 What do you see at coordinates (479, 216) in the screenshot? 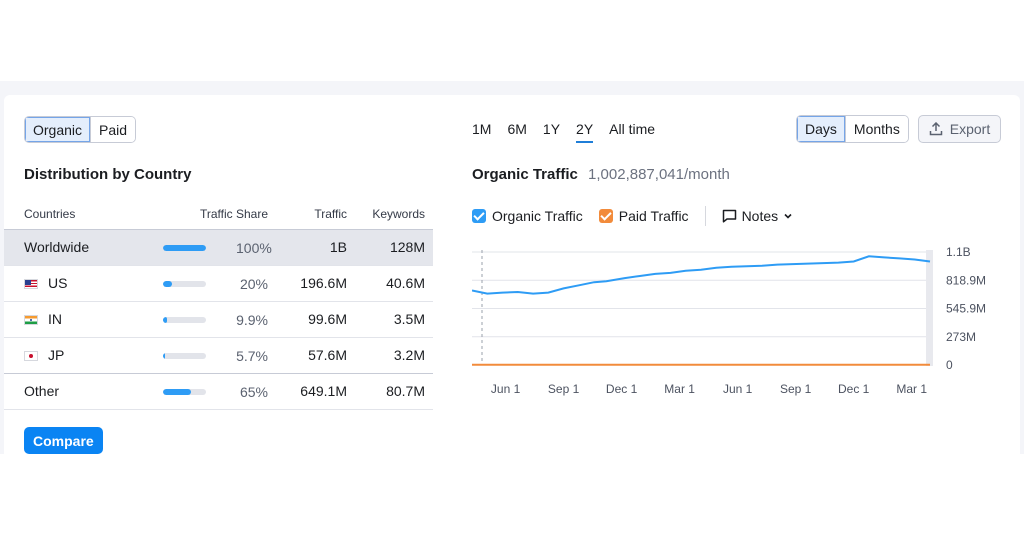
I see `organic-checkbox-icon` at bounding box center [479, 216].